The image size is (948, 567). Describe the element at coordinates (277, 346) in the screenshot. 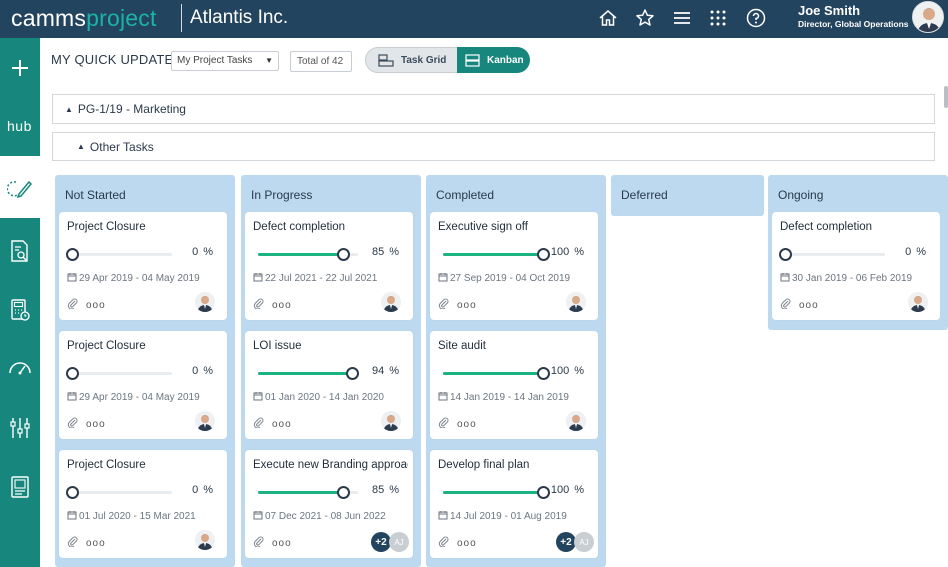

I see `task-title: LOI issue` at that location.